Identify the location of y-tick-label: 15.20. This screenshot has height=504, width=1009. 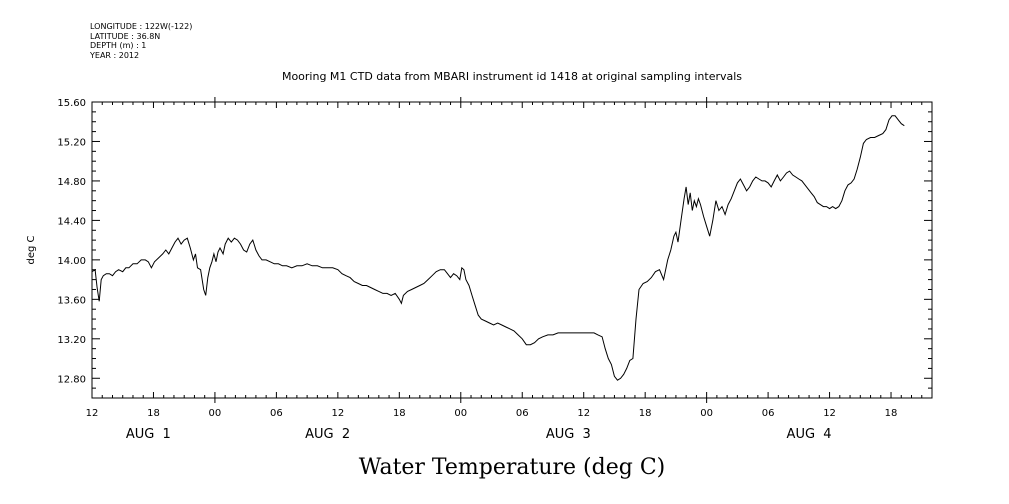
(71, 142).